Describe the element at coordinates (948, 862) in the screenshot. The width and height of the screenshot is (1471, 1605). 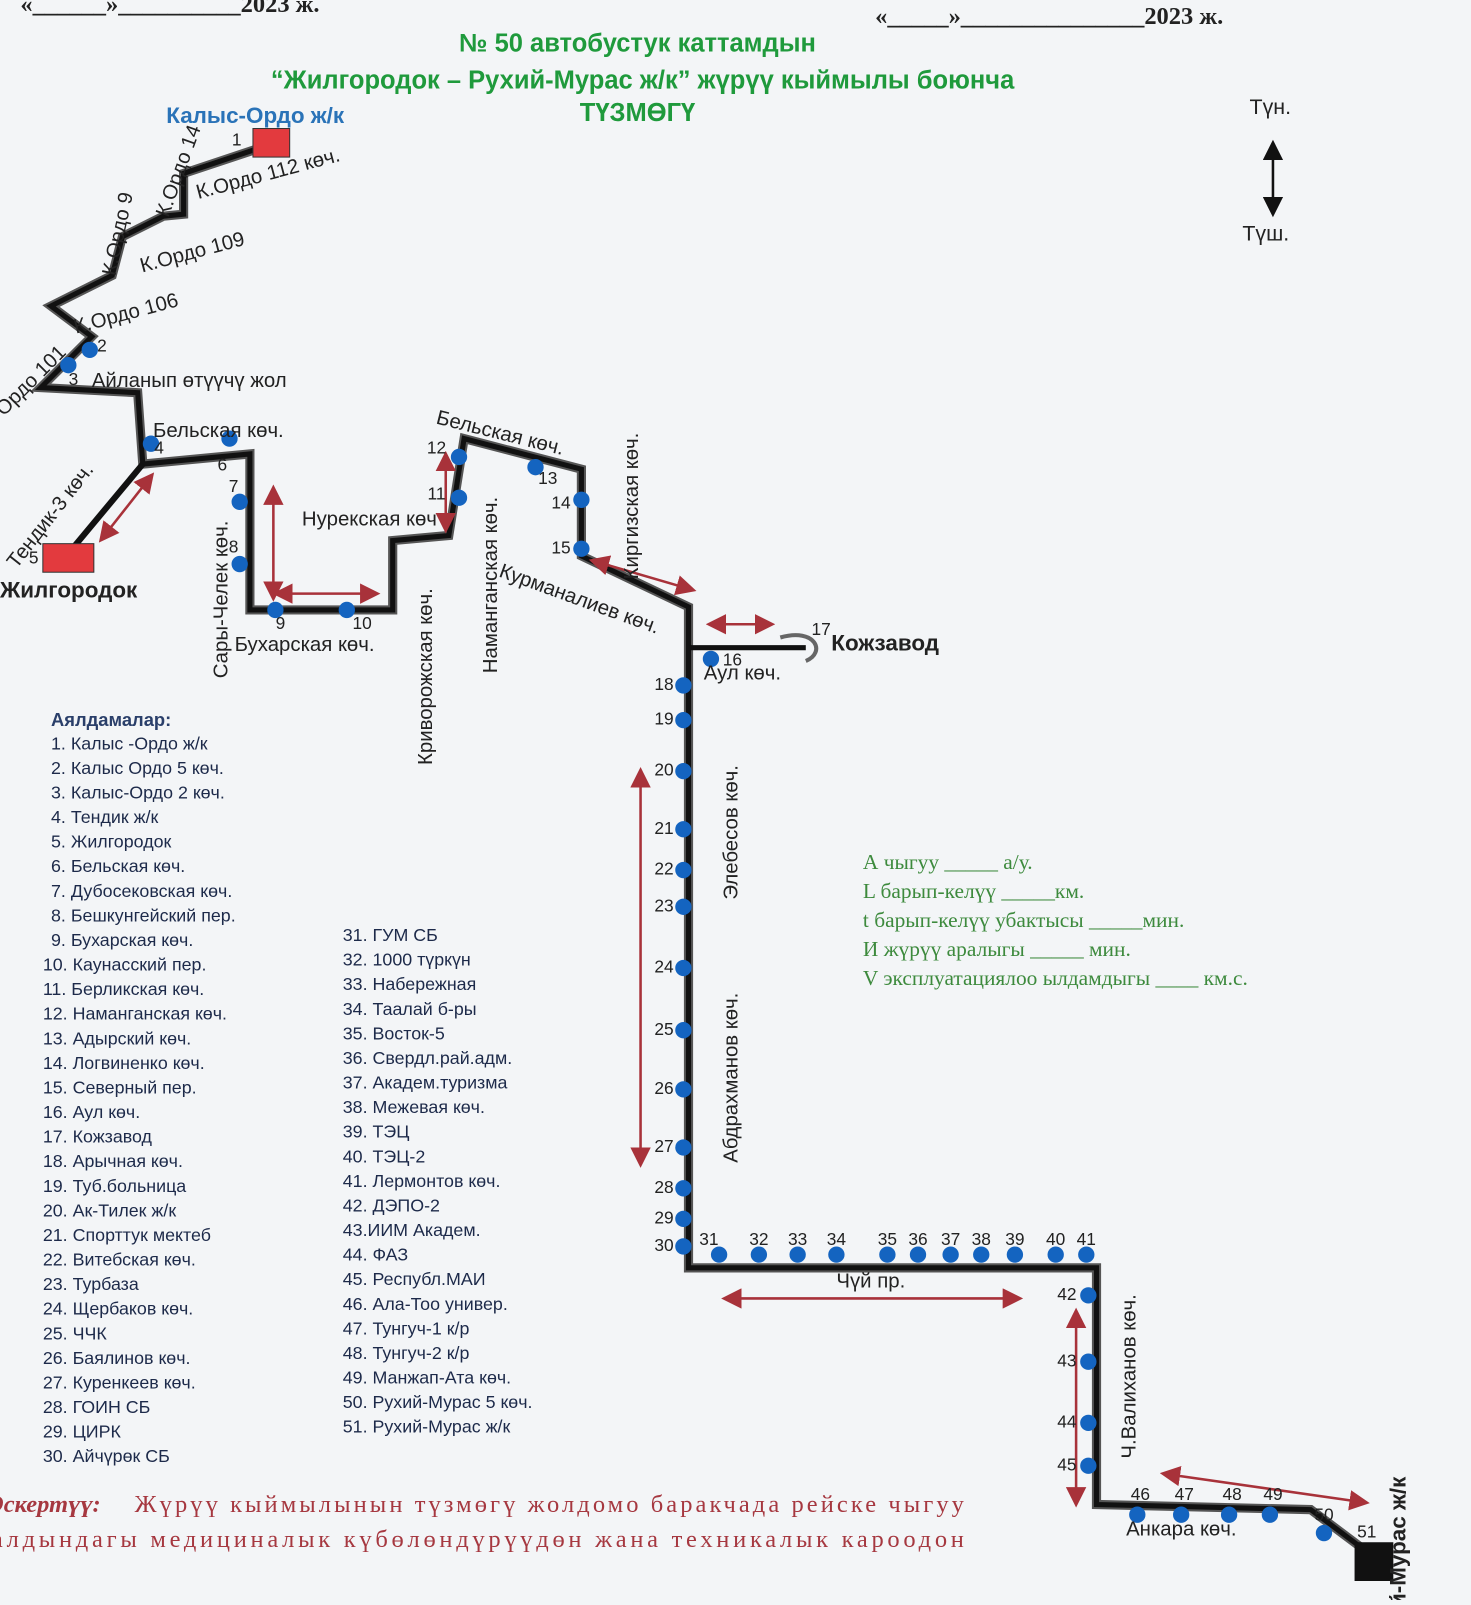
I see `parameter: А чыгуу _____ а/у.` at that location.